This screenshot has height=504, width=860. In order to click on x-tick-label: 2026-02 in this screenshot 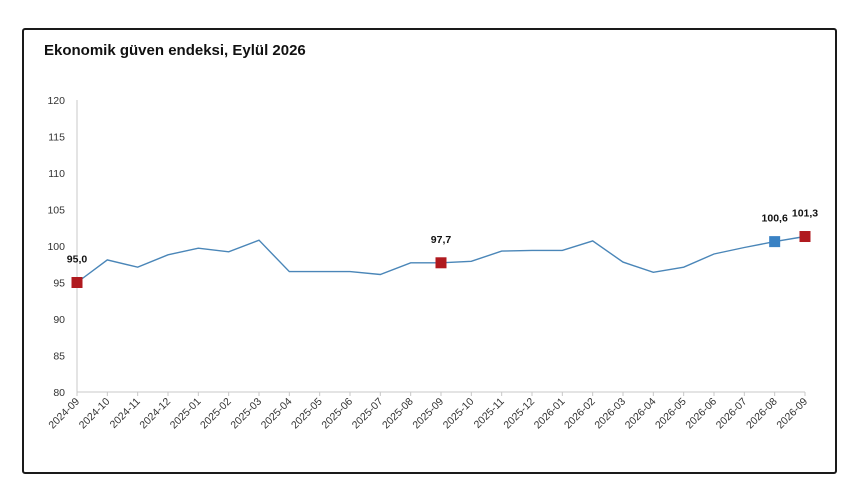, I will do `click(580, 414)`.